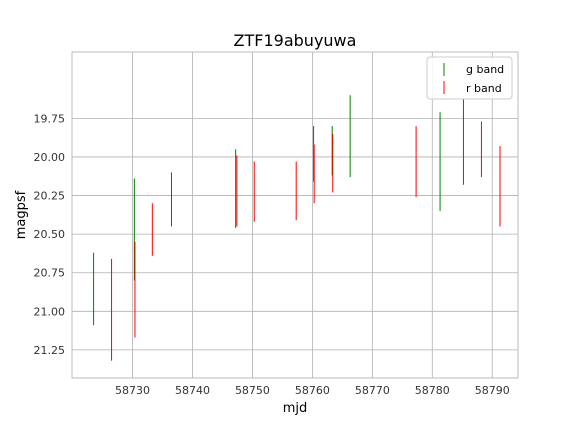 Image resolution: width=576 pixels, height=432 pixels. What do you see at coordinates (484, 88) in the screenshot?
I see `legend-label-r-band: r band` at bounding box center [484, 88].